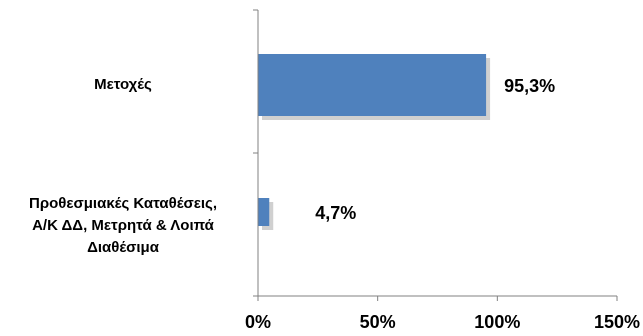 The image size is (643, 336). Describe the element at coordinates (123, 203) in the screenshot. I see `category-label-line: Προθεσμιακές Καταθέσεις,` at that location.